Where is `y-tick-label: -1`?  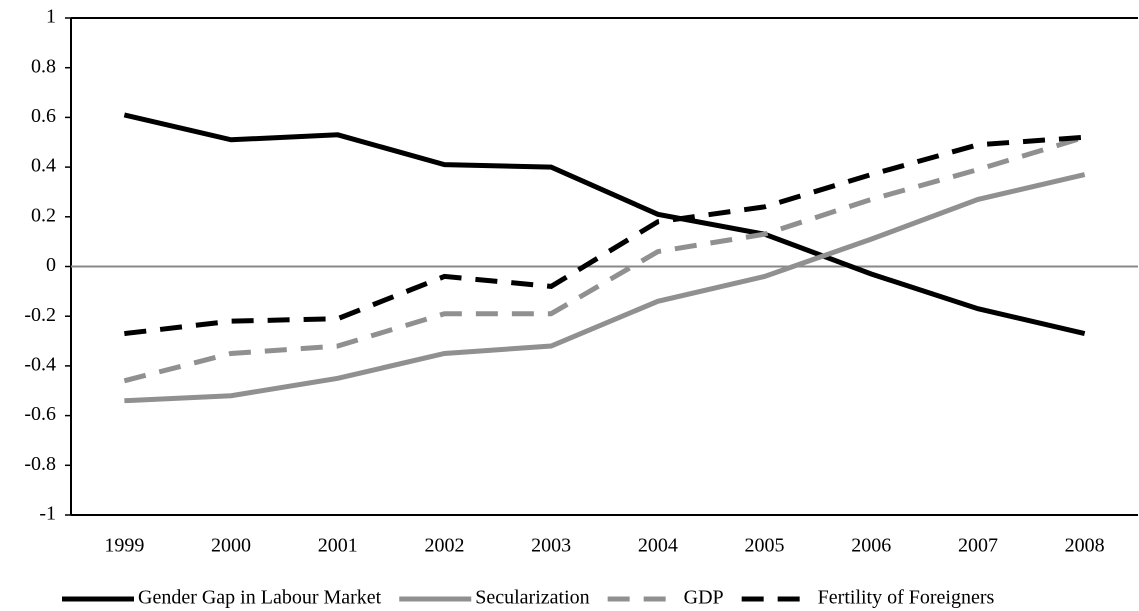 y-tick-label: -1 is located at coordinates (47, 514).